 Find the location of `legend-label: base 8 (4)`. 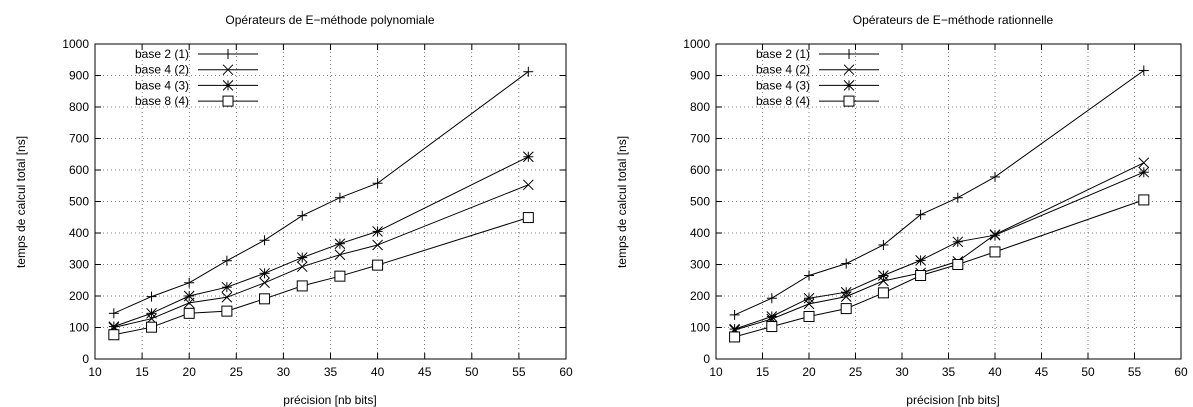

legend-label: base 8 (4) is located at coordinates (783, 101).